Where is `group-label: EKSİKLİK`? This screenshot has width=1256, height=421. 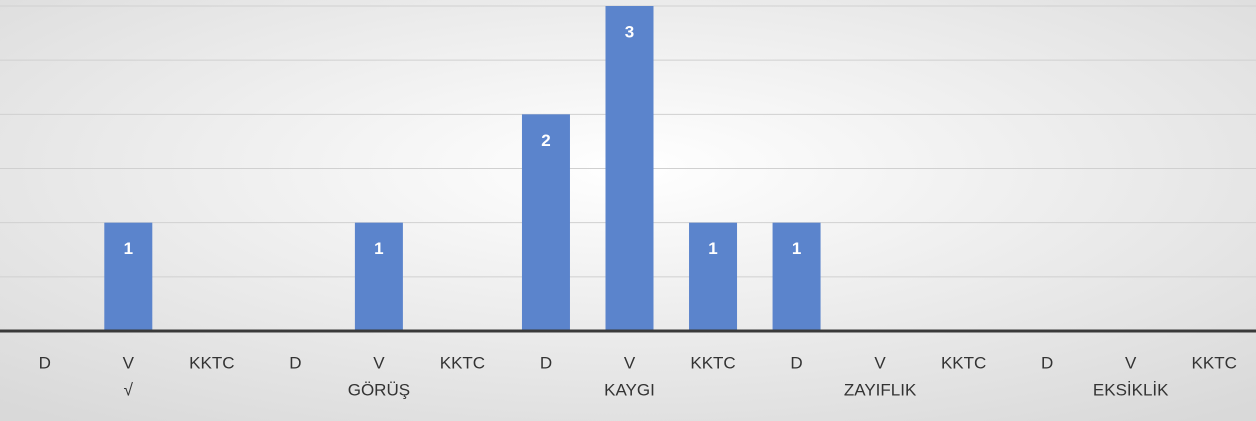
group-label: EKSİKLİK is located at coordinates (1131, 389).